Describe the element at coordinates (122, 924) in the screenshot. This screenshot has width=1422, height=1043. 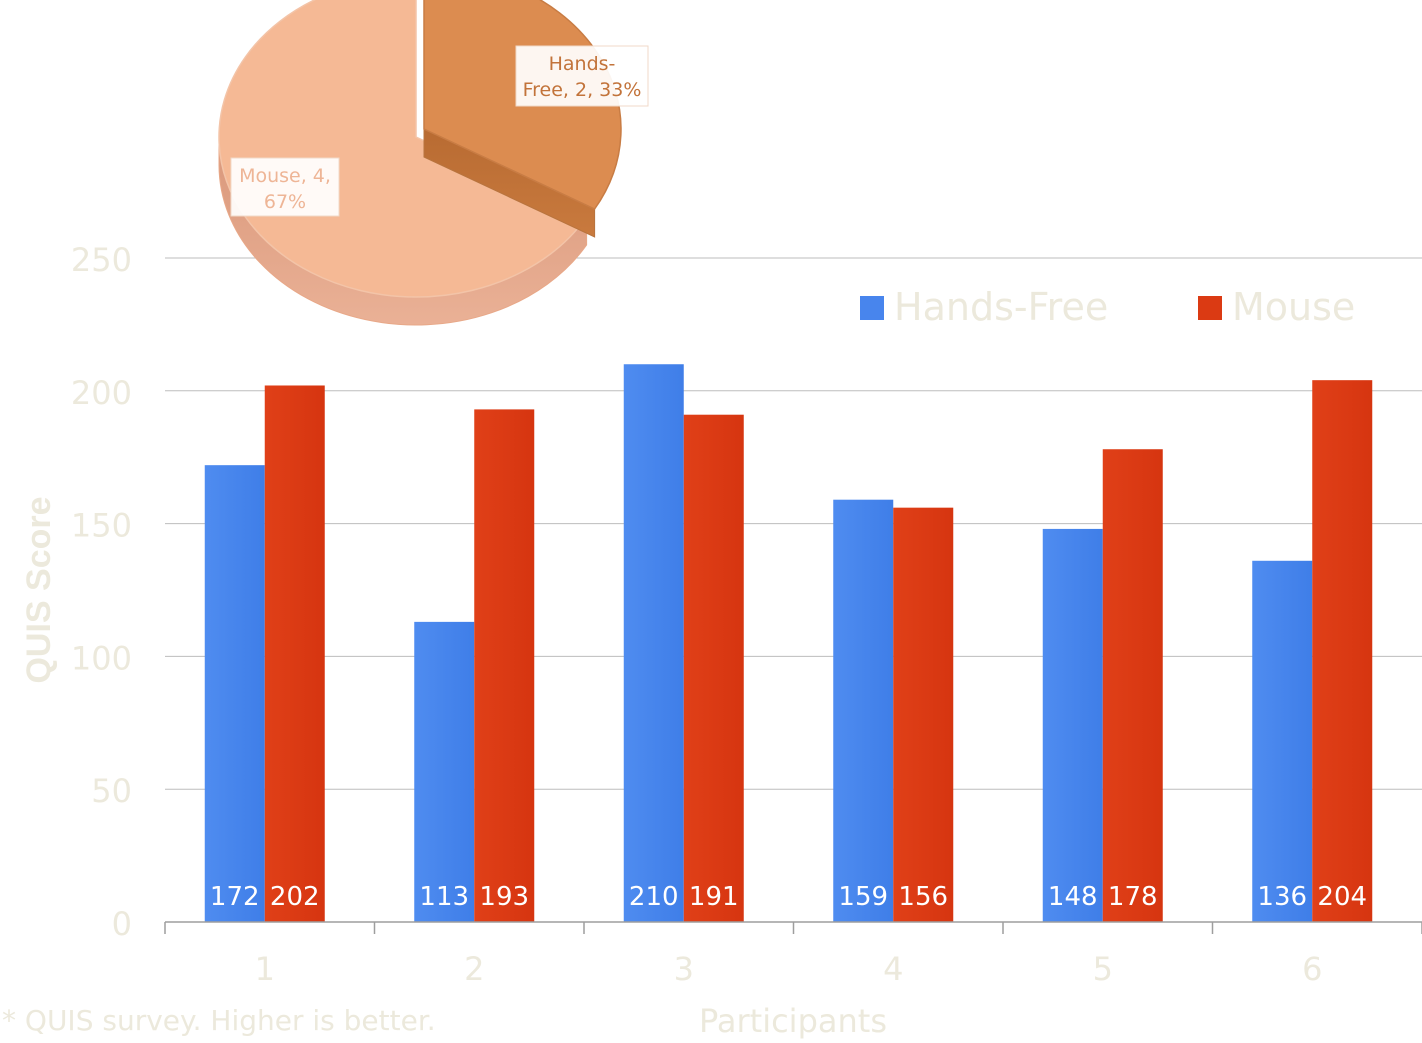
I see `y-tick-label: 0` at that location.